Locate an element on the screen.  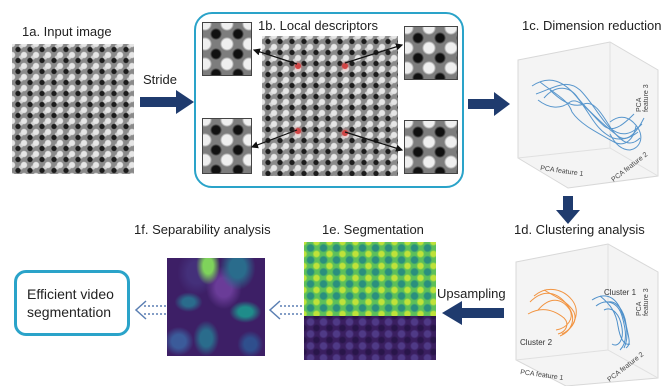
segmentation-region-top is located at coordinates (370, 279).